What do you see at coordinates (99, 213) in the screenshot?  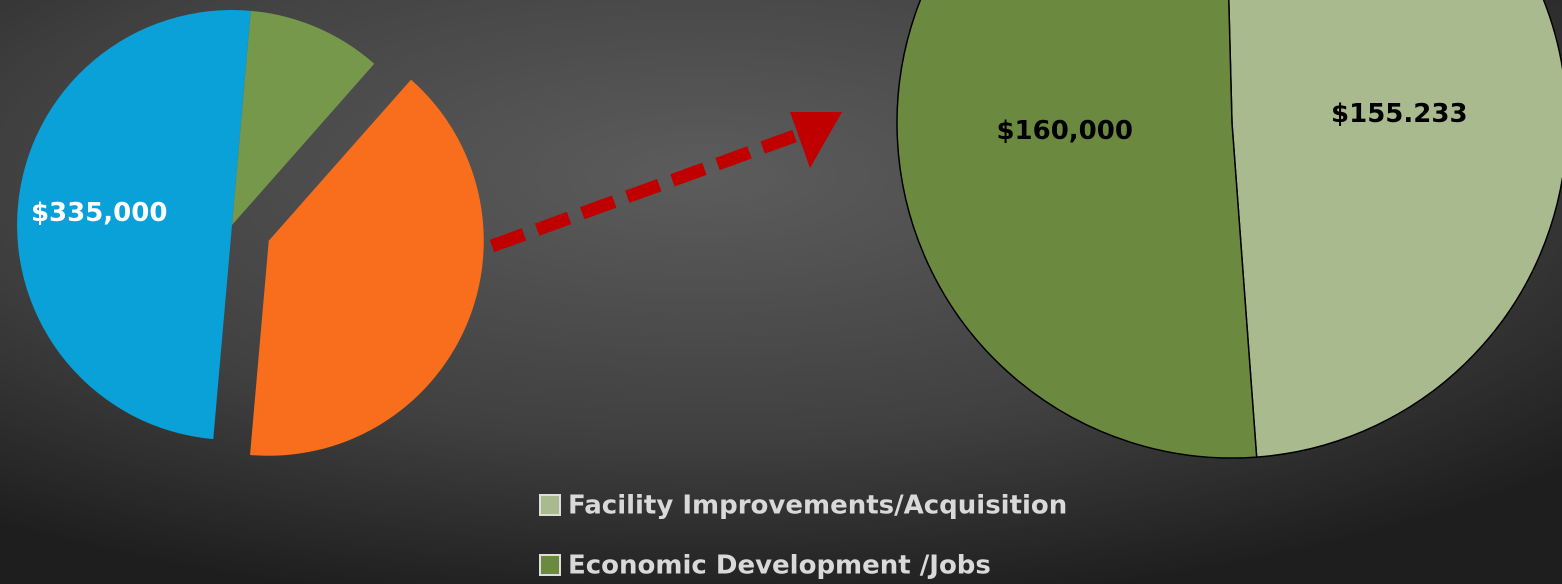 I see `data-label: $335,000` at bounding box center [99, 213].